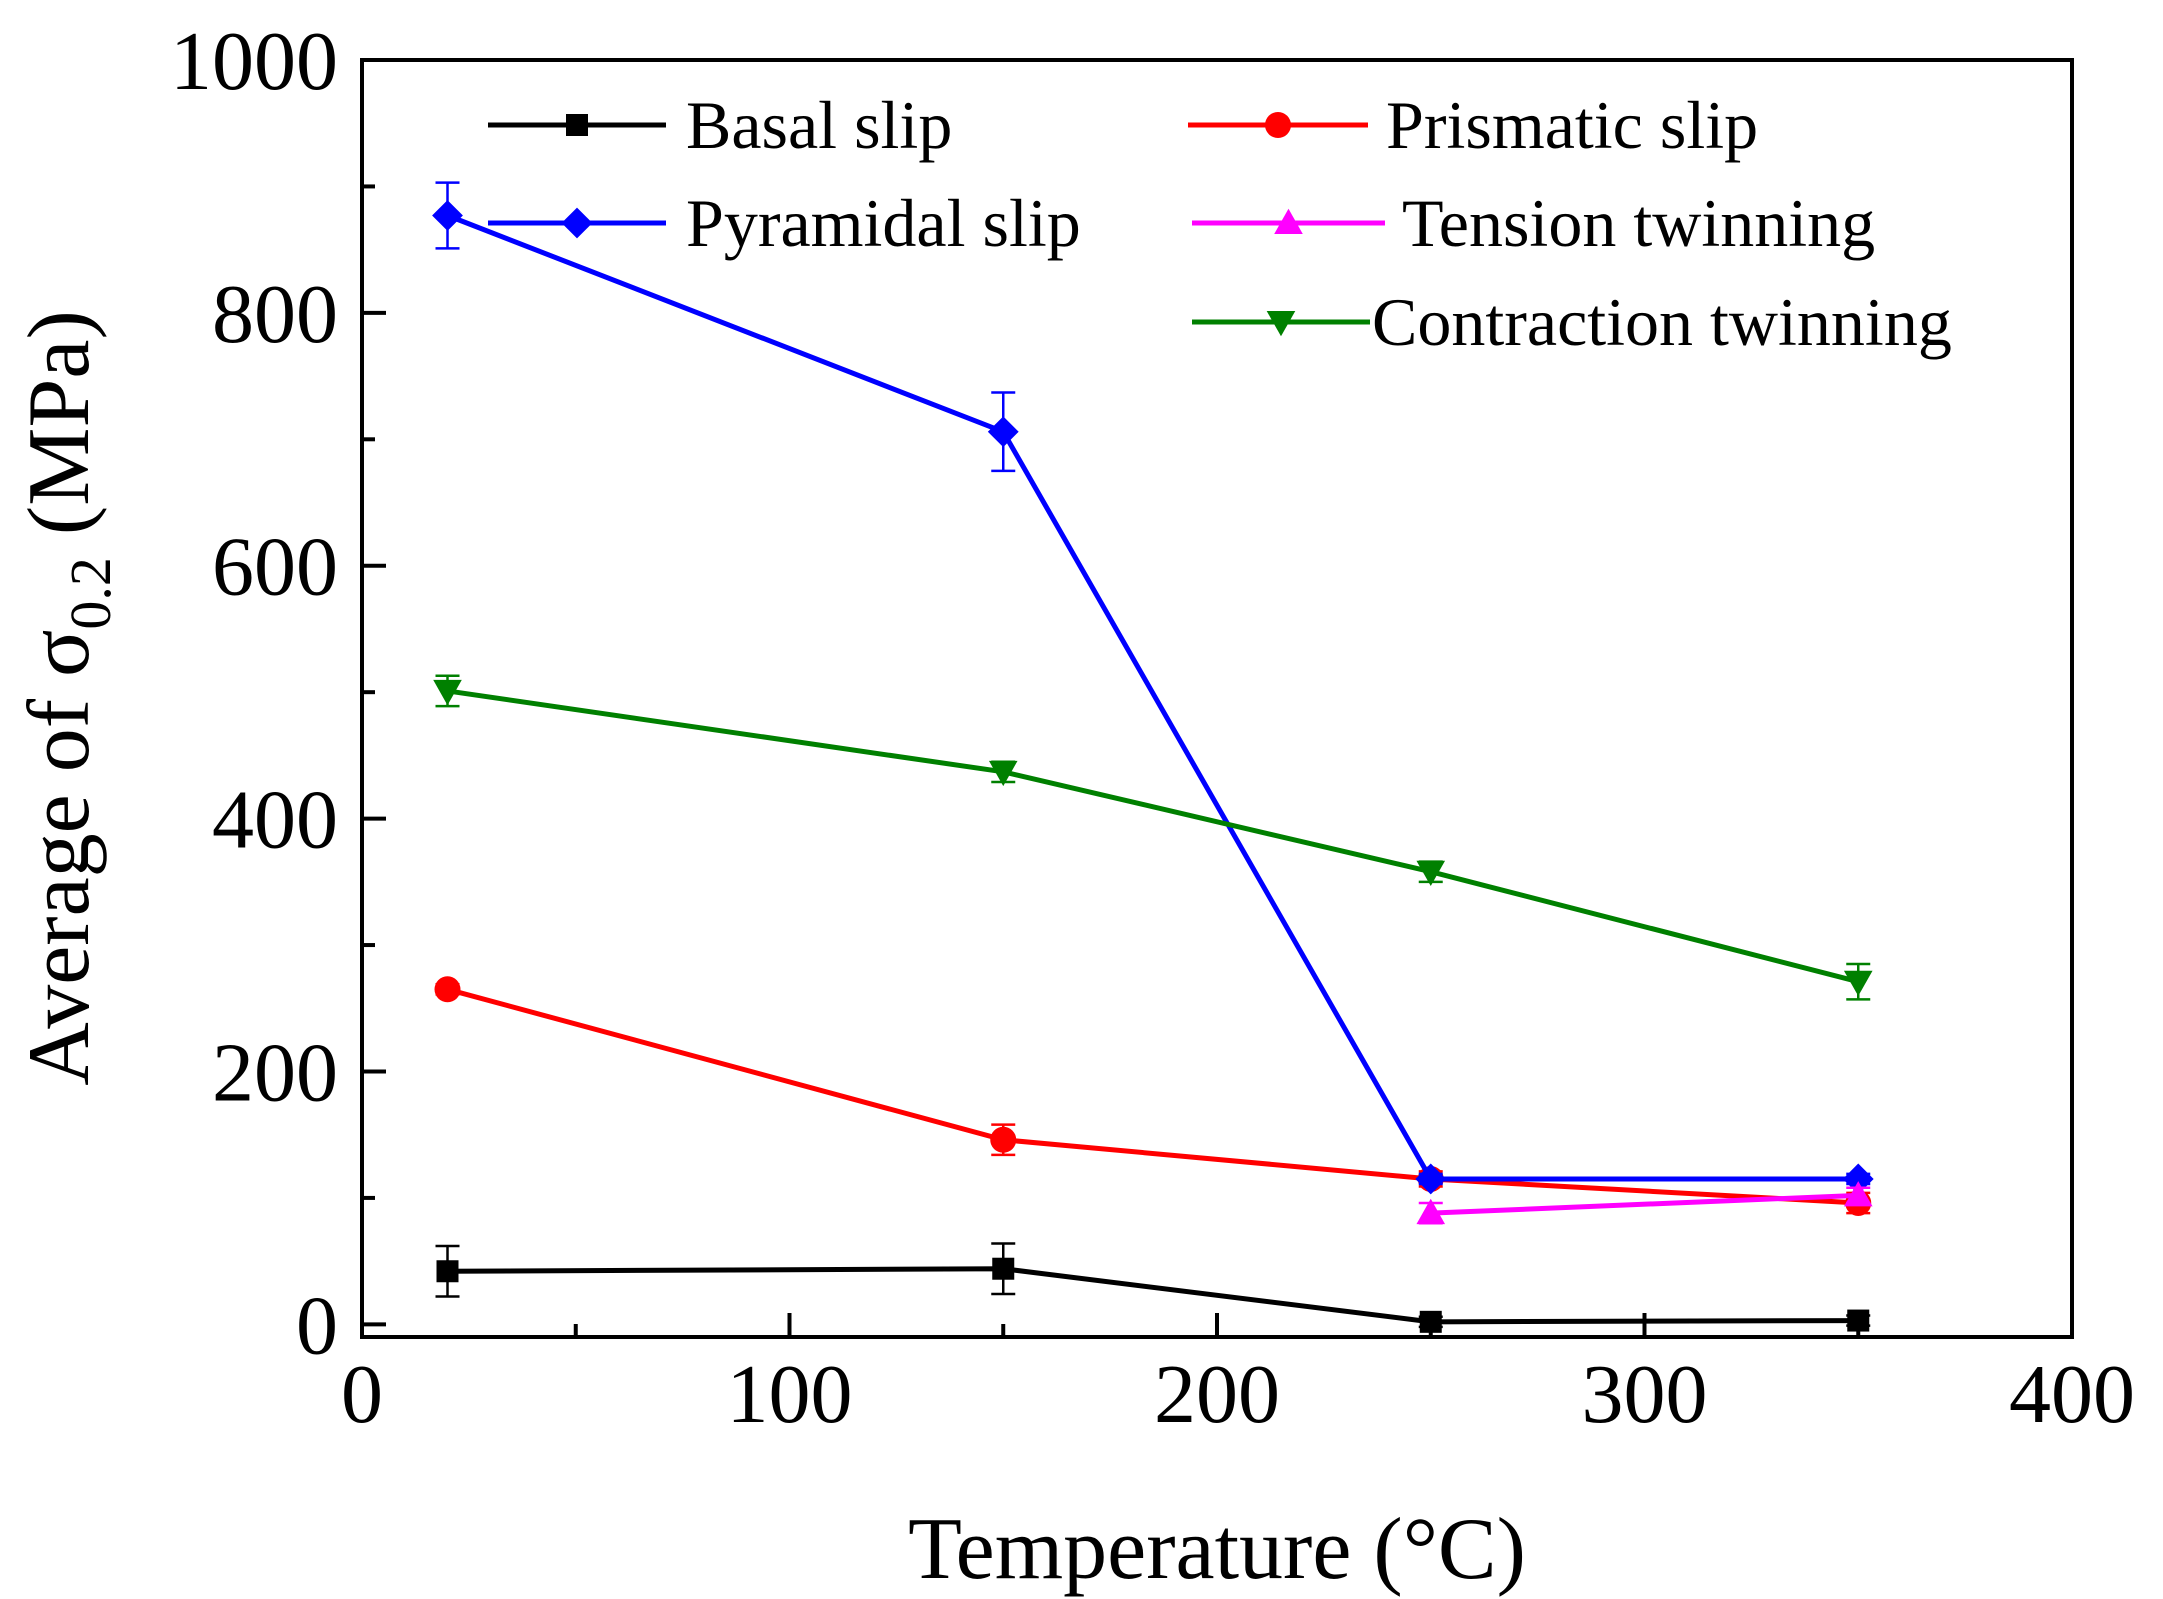  I want to click on series-basal-slip, so click(1153, 1287).